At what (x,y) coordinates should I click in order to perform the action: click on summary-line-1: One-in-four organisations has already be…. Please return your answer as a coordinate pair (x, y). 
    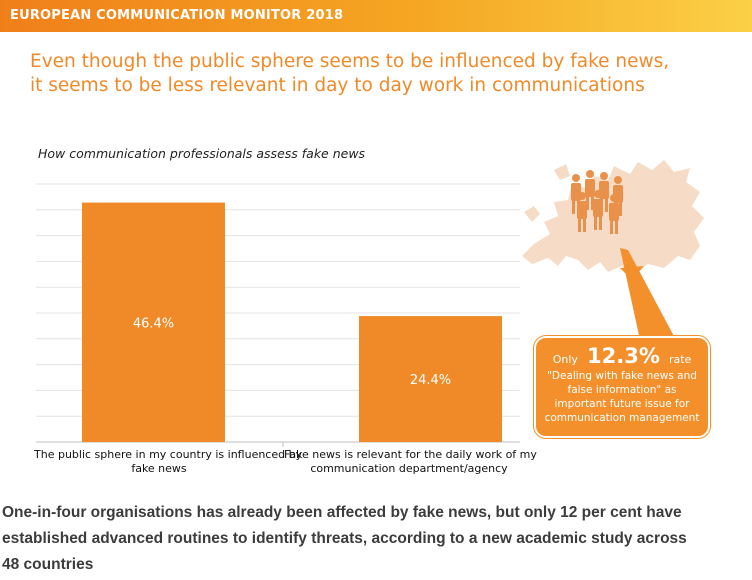
    Looking at the image, I should click on (342, 512).